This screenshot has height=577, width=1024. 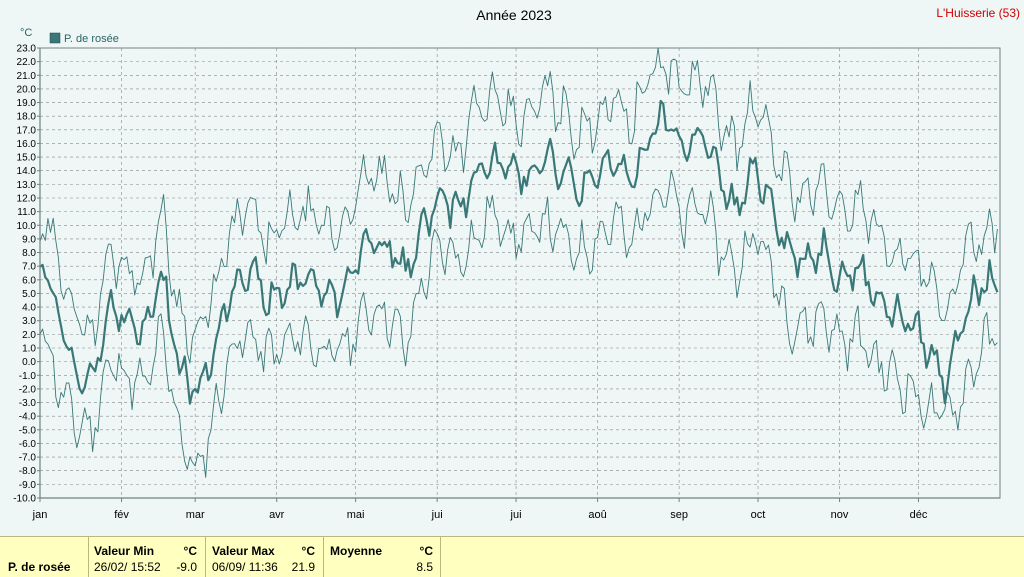 I want to click on stats-min-label: Valeur Min, so click(x=124, y=551).